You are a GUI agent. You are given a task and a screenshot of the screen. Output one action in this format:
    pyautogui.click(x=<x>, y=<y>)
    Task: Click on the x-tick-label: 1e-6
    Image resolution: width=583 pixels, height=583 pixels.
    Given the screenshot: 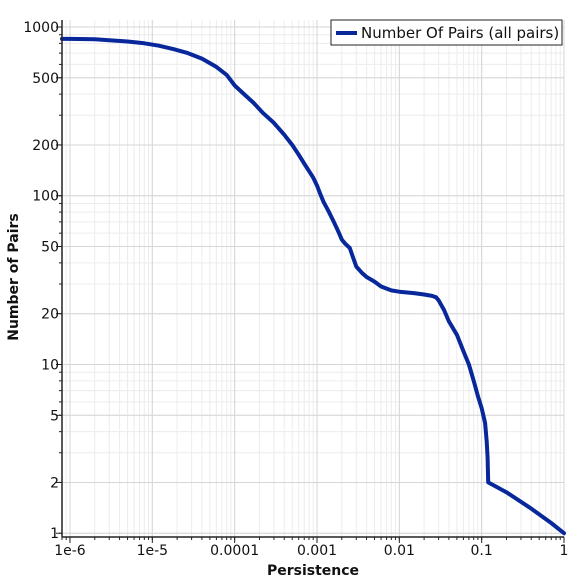 What is the action you would take?
    pyautogui.click(x=70, y=551)
    